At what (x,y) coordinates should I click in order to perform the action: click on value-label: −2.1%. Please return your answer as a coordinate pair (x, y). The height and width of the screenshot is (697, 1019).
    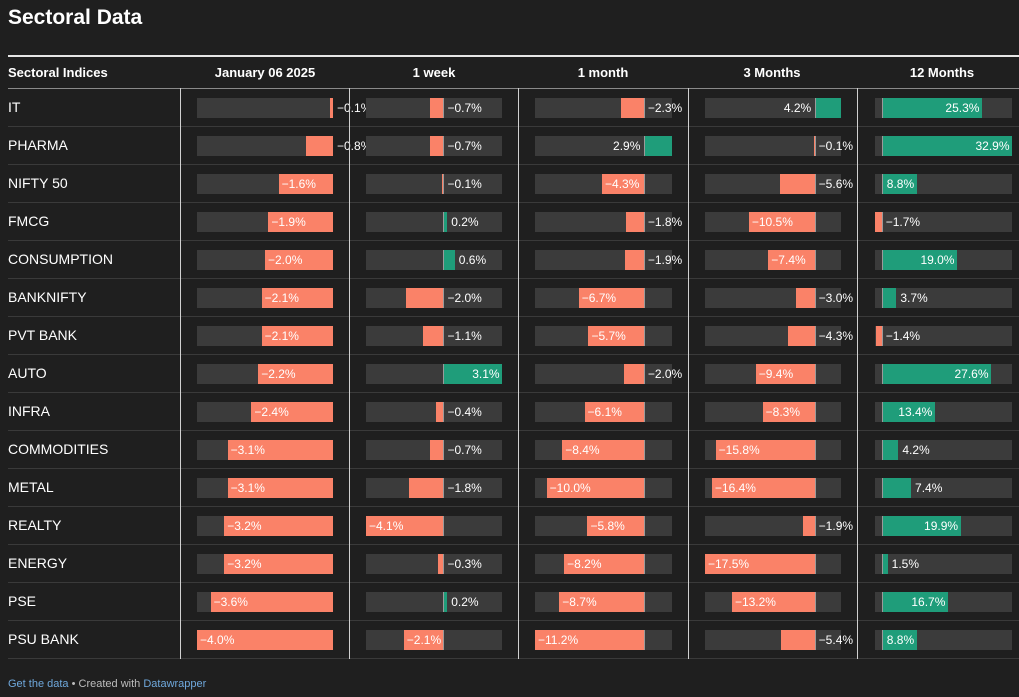
    Looking at the image, I should click on (281, 336).